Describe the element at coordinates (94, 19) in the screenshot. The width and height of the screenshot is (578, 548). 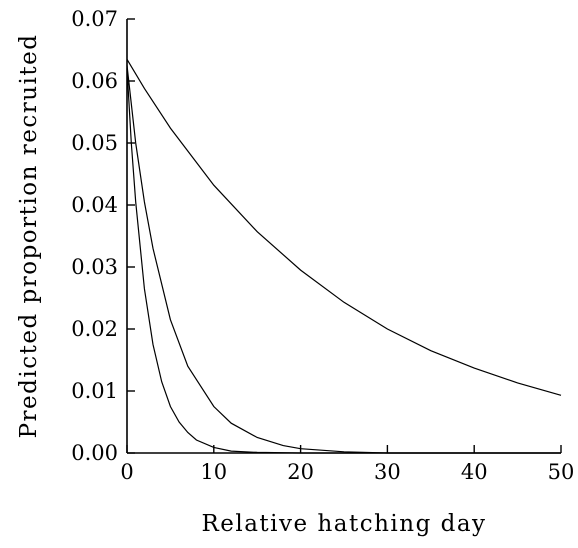
I see `y-tick-label: 0.07` at that location.